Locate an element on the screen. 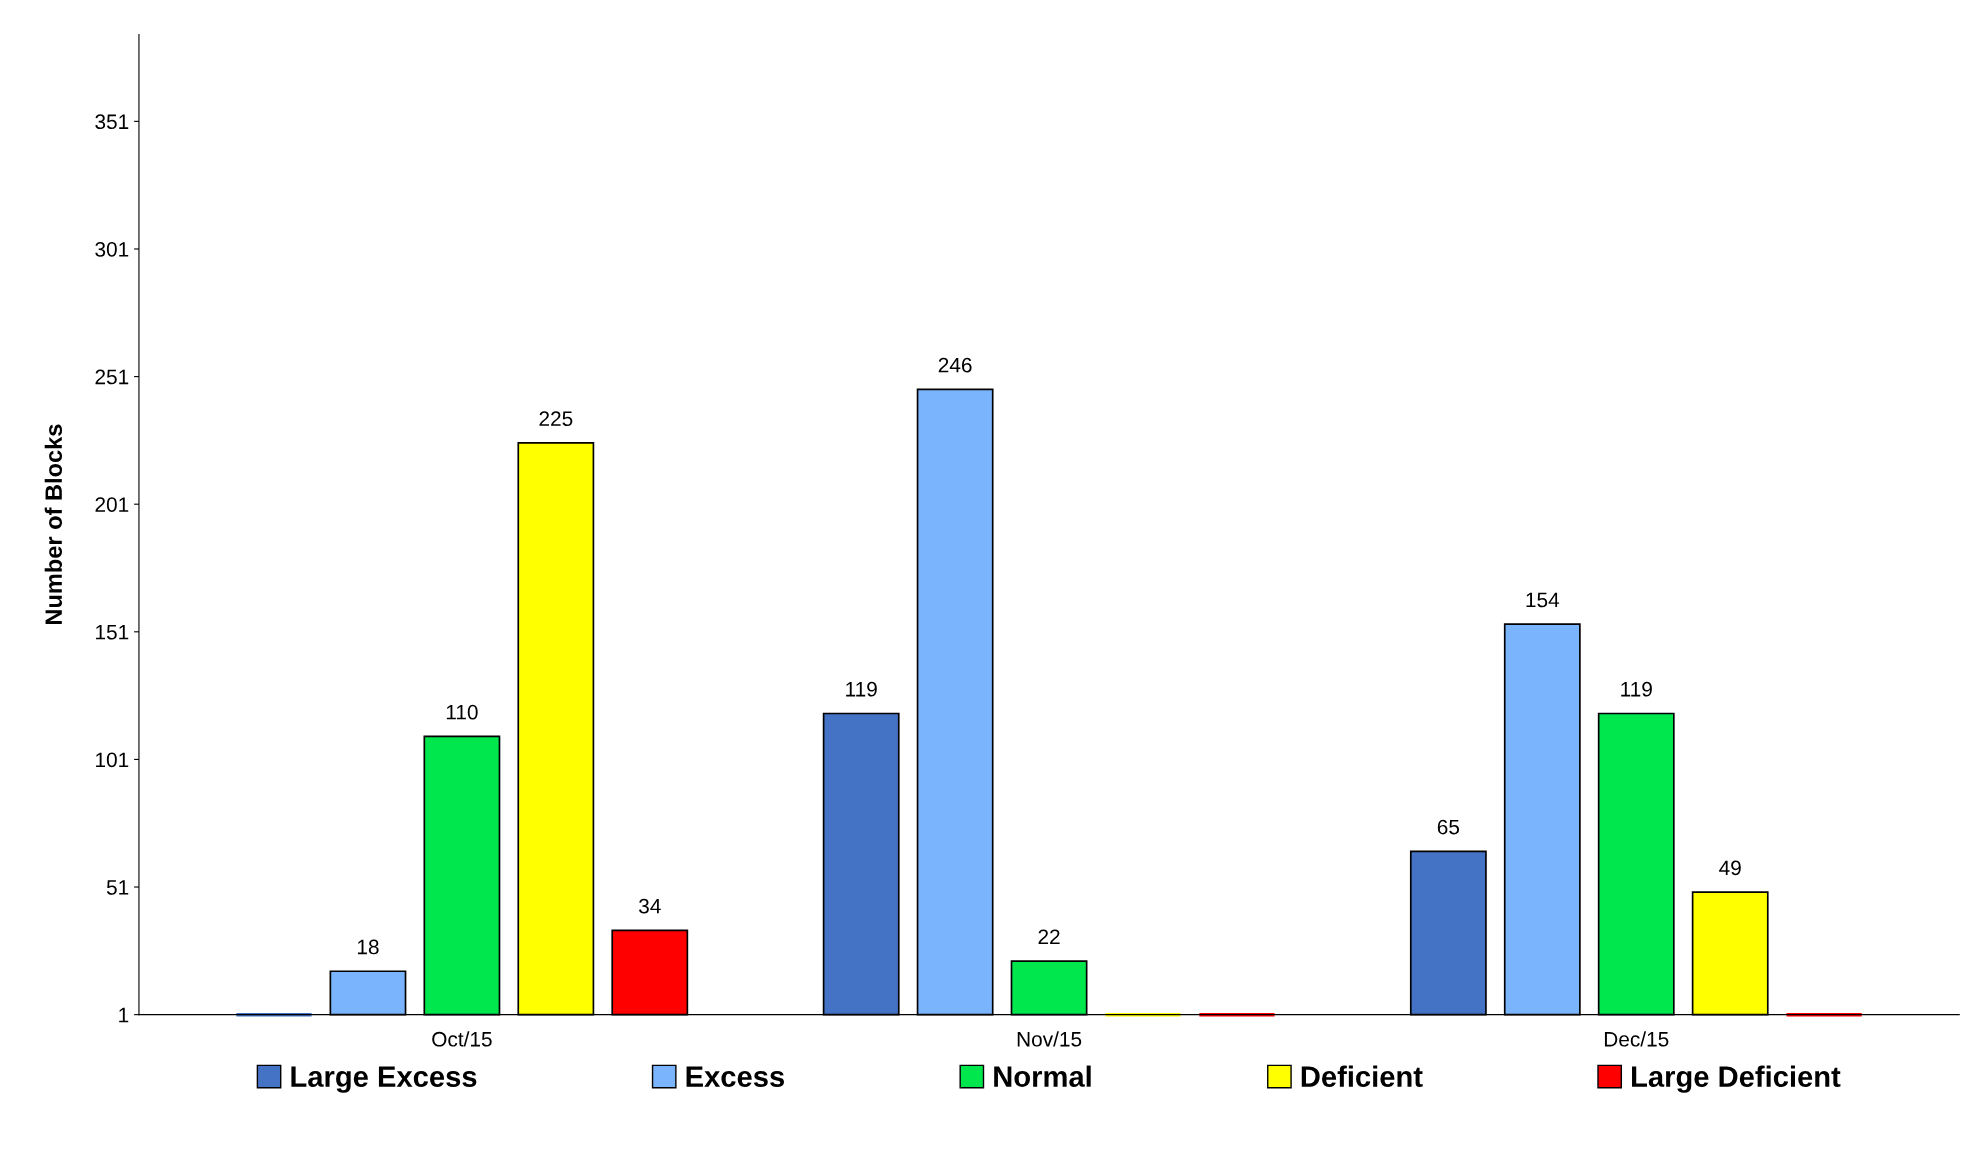 The height and width of the screenshot is (1153, 1985). y-axis-title: Number of Blocks is located at coordinates (53, 524).